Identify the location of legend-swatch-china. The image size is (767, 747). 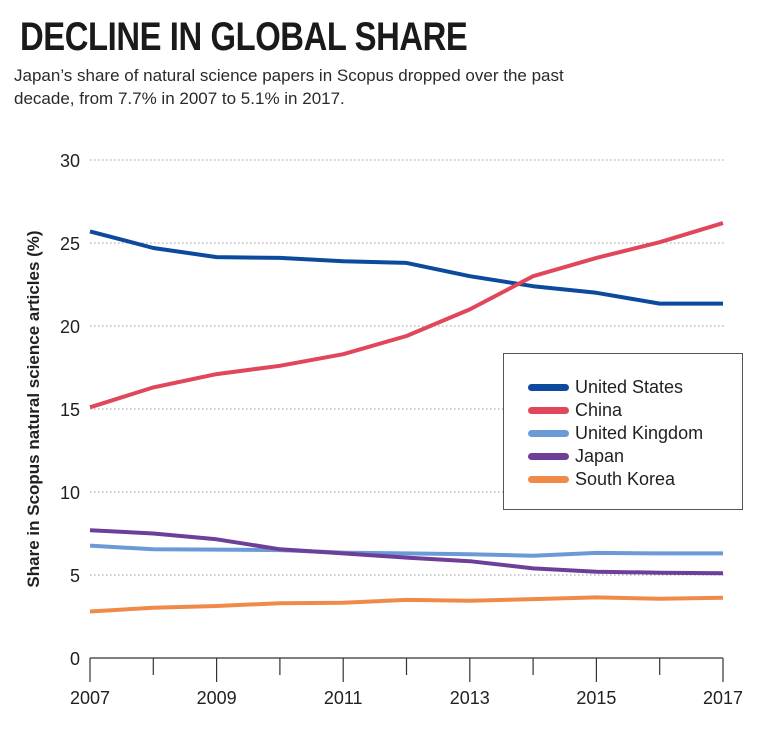
(548, 410).